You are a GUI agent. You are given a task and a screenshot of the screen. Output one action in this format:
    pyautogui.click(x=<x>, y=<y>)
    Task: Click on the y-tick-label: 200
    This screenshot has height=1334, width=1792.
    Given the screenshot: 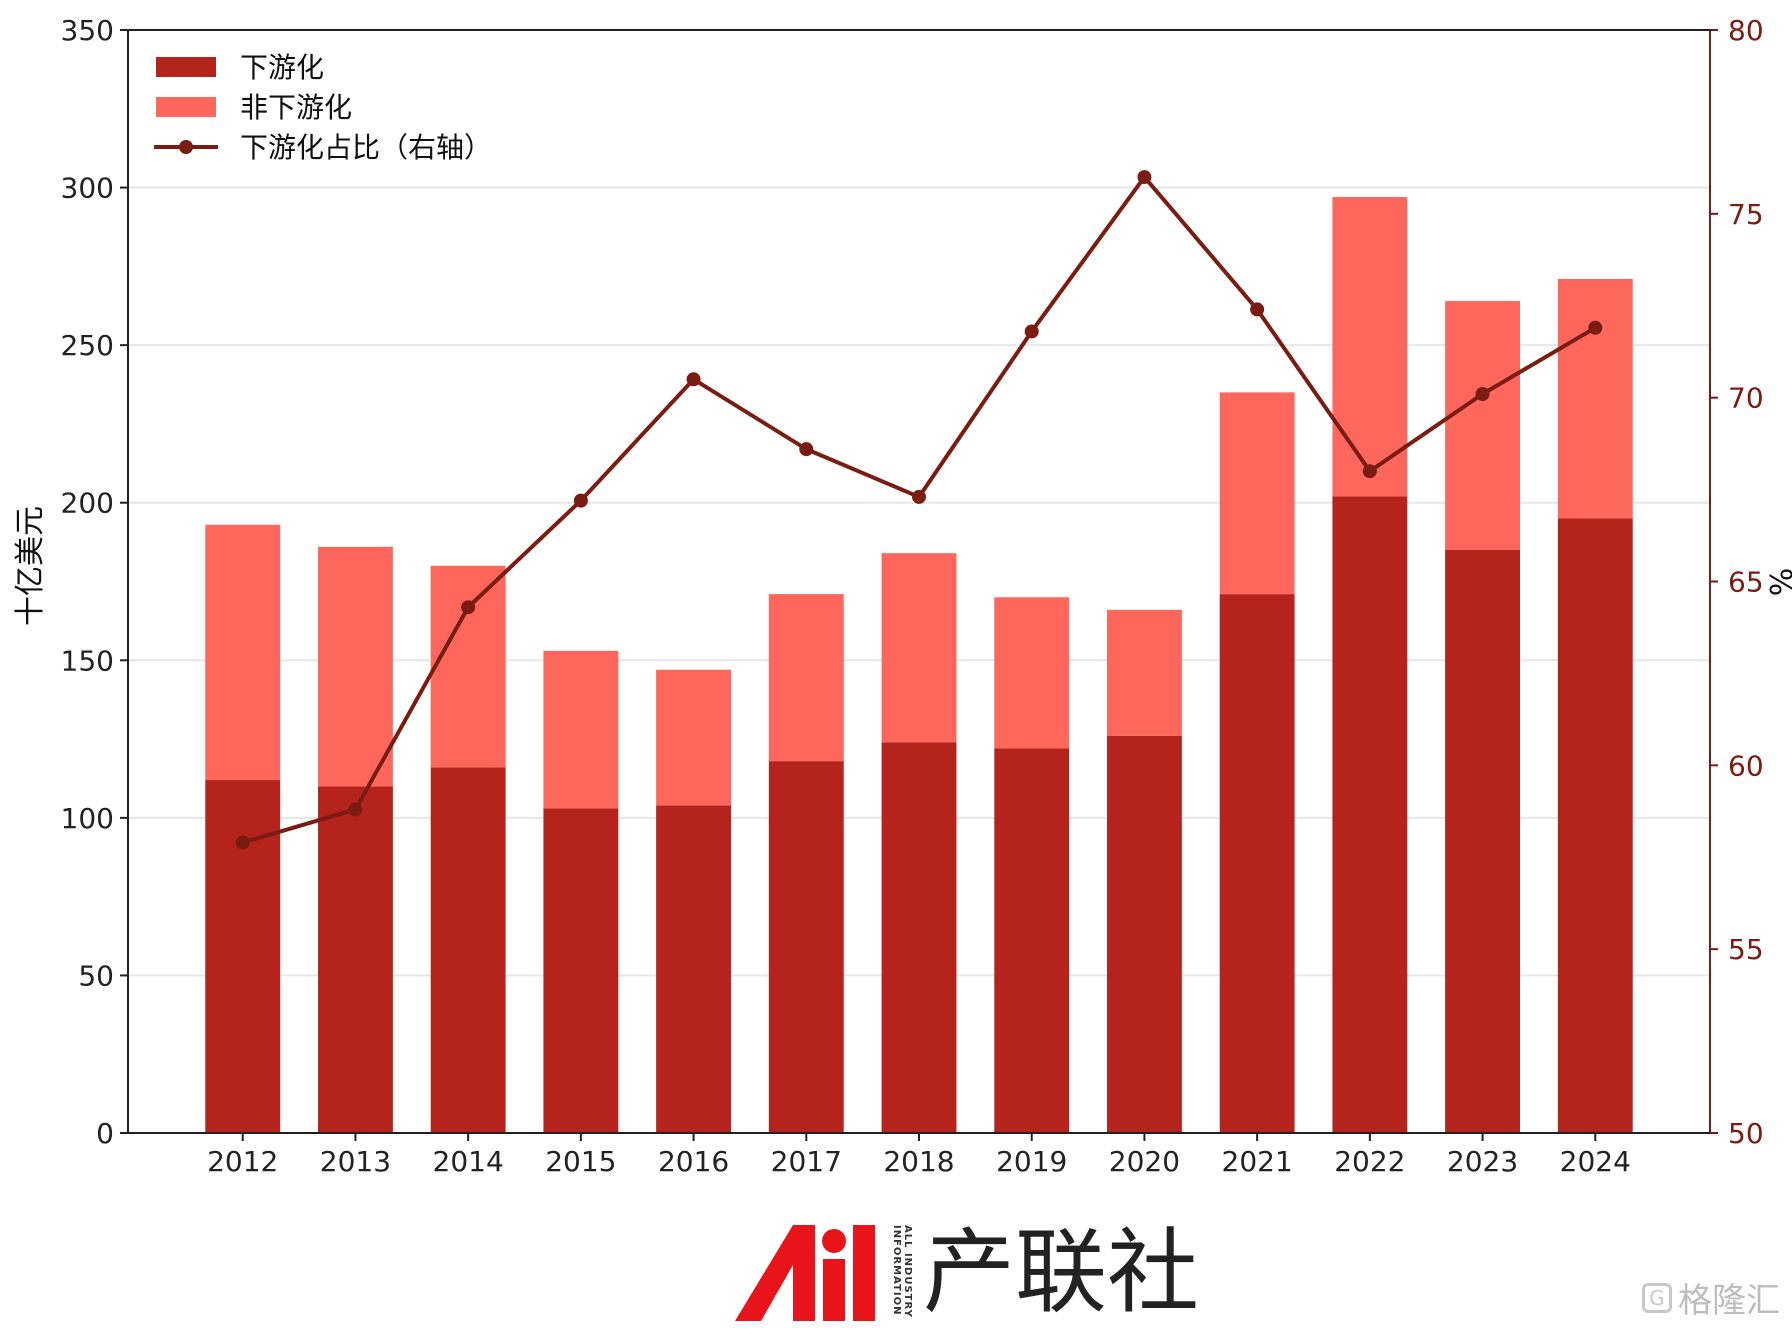 What is the action you would take?
    pyautogui.click(x=87, y=503)
    